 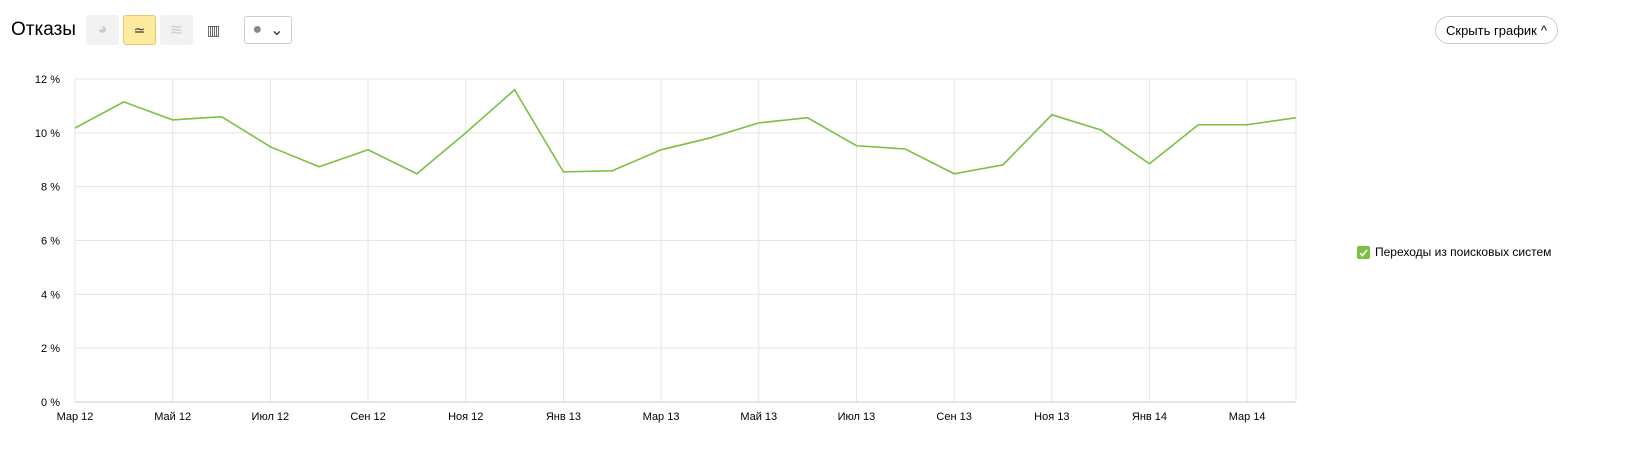 I want to click on y-tick-label: 4 %, so click(x=50, y=295).